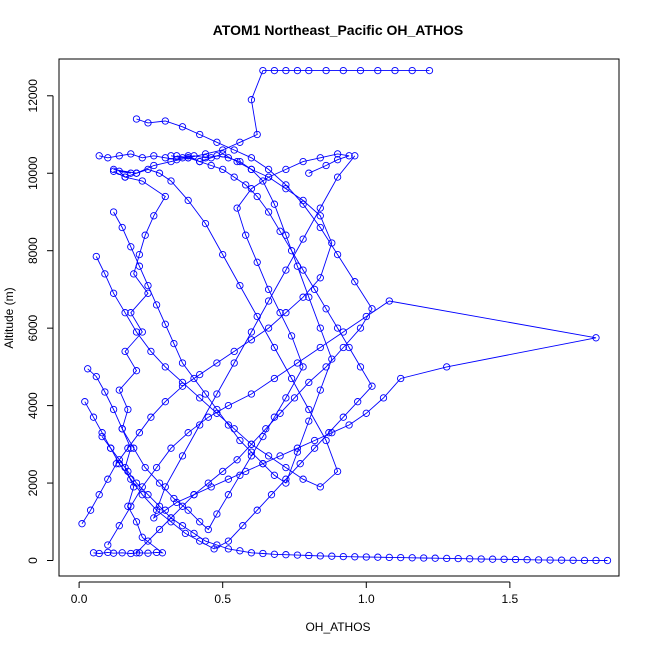 The width and height of the screenshot is (650, 650). What do you see at coordinates (33, 405) in the screenshot?
I see `y-tick-label: 4000` at bounding box center [33, 405].